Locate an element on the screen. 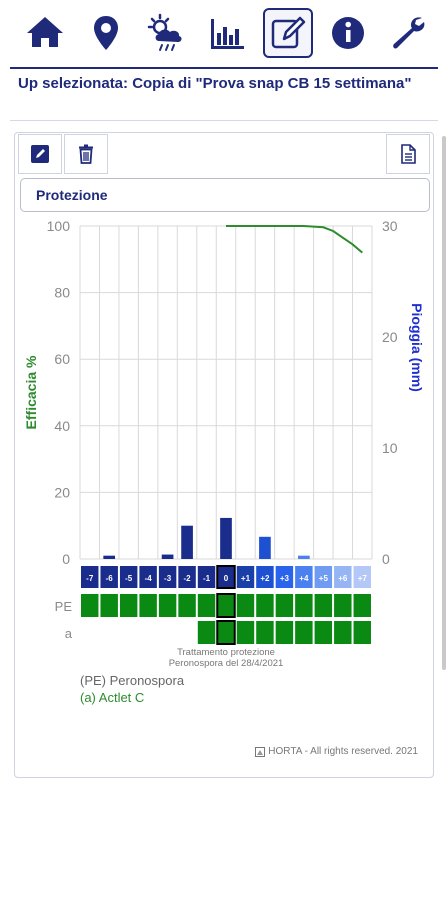 The width and height of the screenshot is (448, 900). copyright-footer: HORTA - All rights reserved. 2021 is located at coordinates (336, 751).